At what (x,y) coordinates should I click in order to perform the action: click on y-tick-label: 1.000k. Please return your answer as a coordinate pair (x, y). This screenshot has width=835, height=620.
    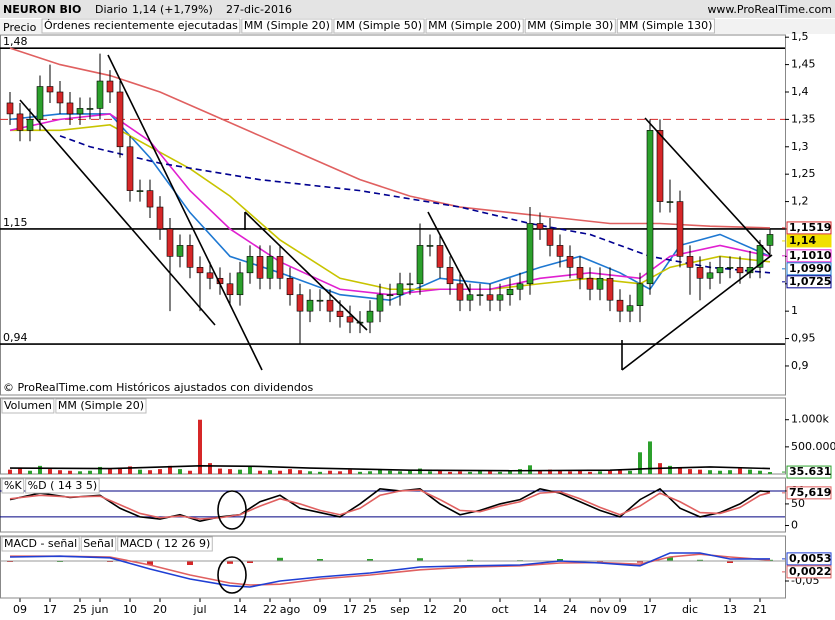
    Looking at the image, I should click on (810, 419).